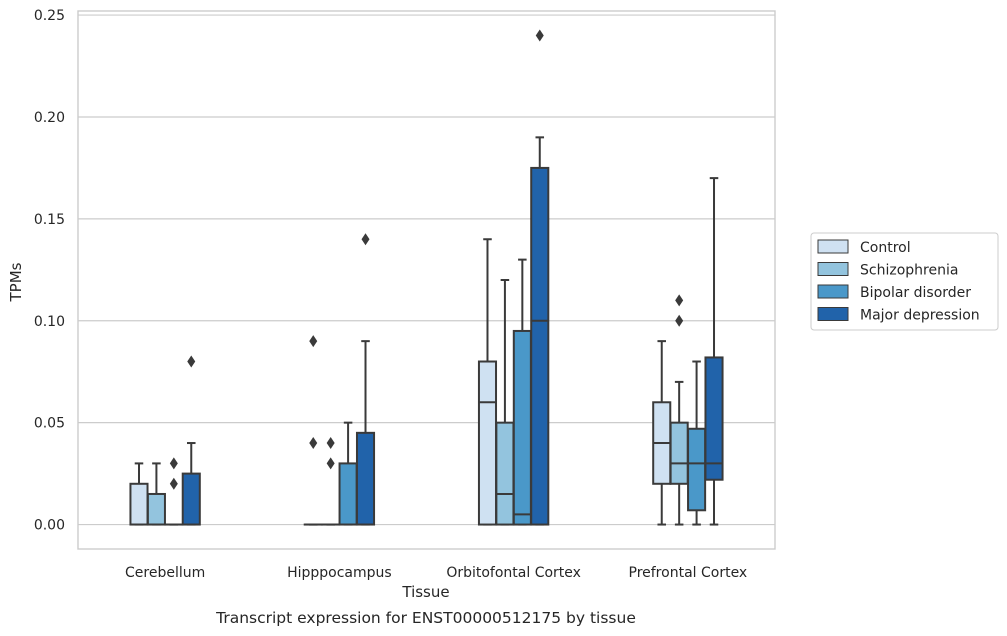 The height and width of the screenshot is (636, 1007). I want to click on x-tick-label: Hipppocampus, so click(339, 573).